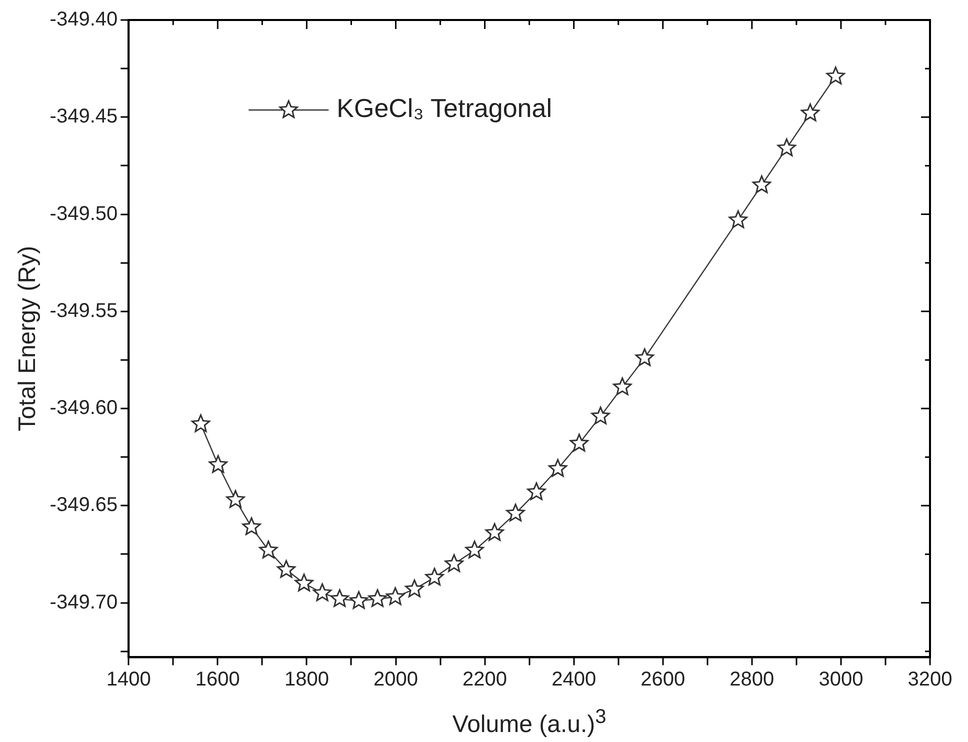 The image size is (968, 742). Describe the element at coordinates (930, 679) in the screenshot. I see `x-tick-label: 3200` at that location.